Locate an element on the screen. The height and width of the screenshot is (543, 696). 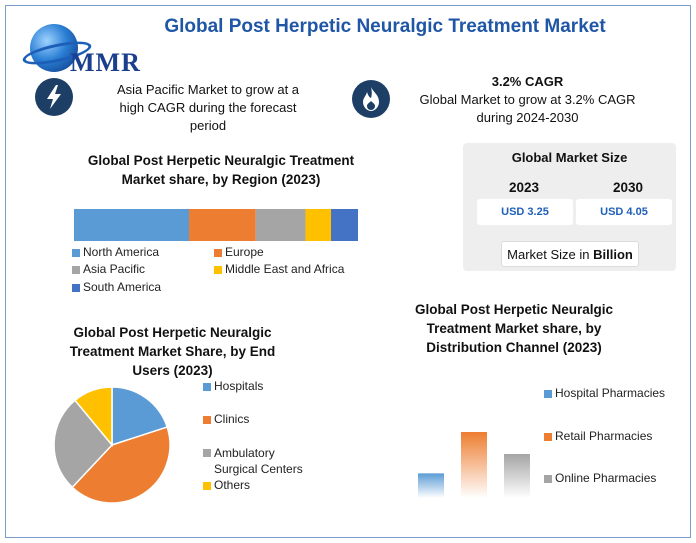
legend-swatch-hospitals is located at coordinates (207, 387).